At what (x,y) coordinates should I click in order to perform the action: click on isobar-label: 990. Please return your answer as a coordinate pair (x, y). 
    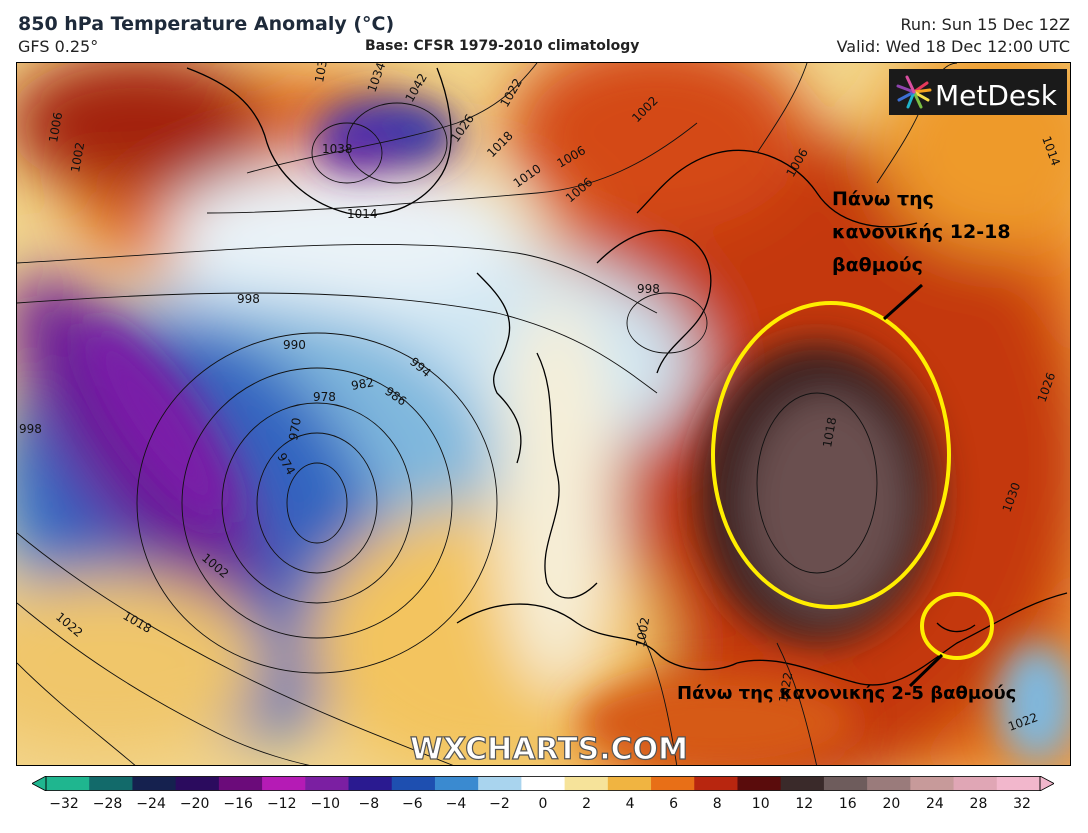
    Looking at the image, I should click on (294, 345).